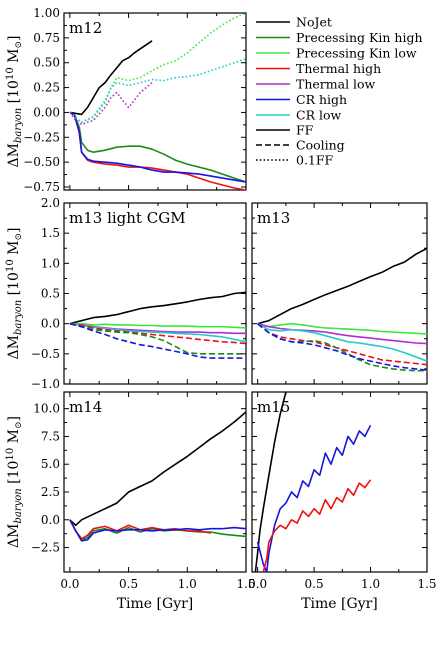 This screenshot has width=436, height=654. What do you see at coordinates (314, 22) in the screenshot?
I see `legend-entry: NoJet` at bounding box center [314, 22].